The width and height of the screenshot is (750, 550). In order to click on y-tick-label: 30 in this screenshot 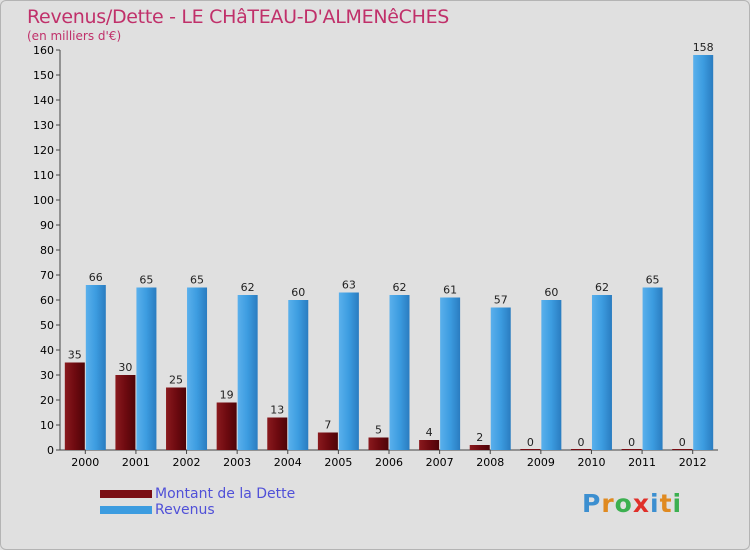, I will do `click(47, 375)`.